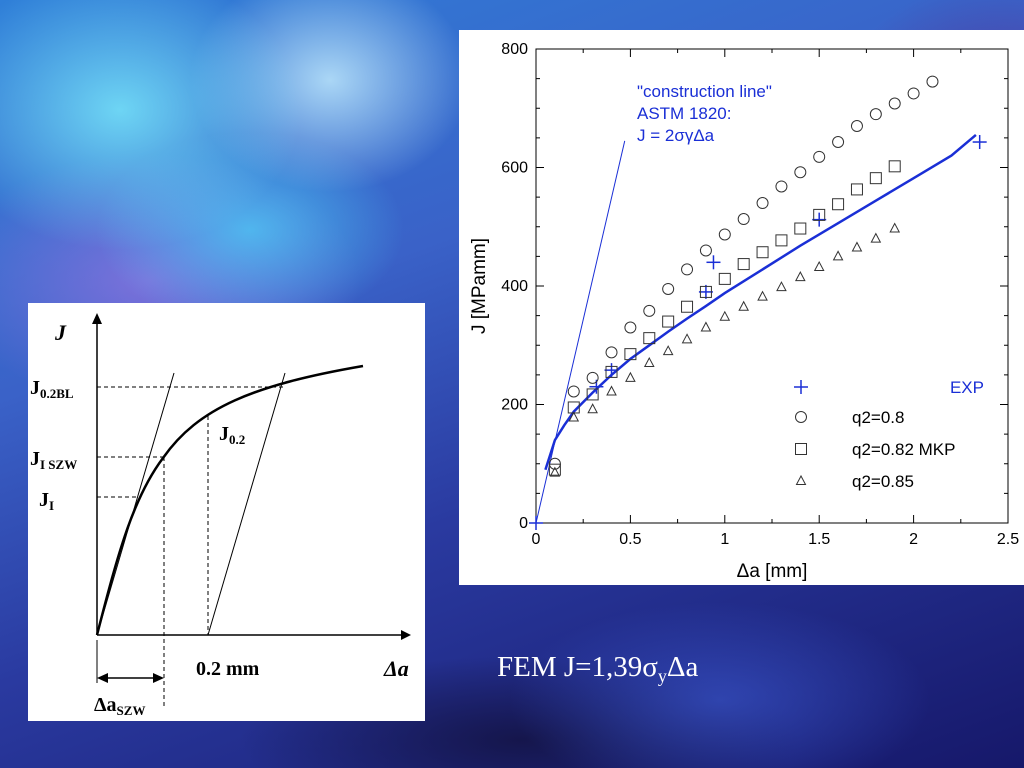  What do you see at coordinates (889, 434) in the screenshot?
I see `legend-layer: EXP q2=0.8 q2=0.82 MKP q2=0.85` at bounding box center [889, 434].